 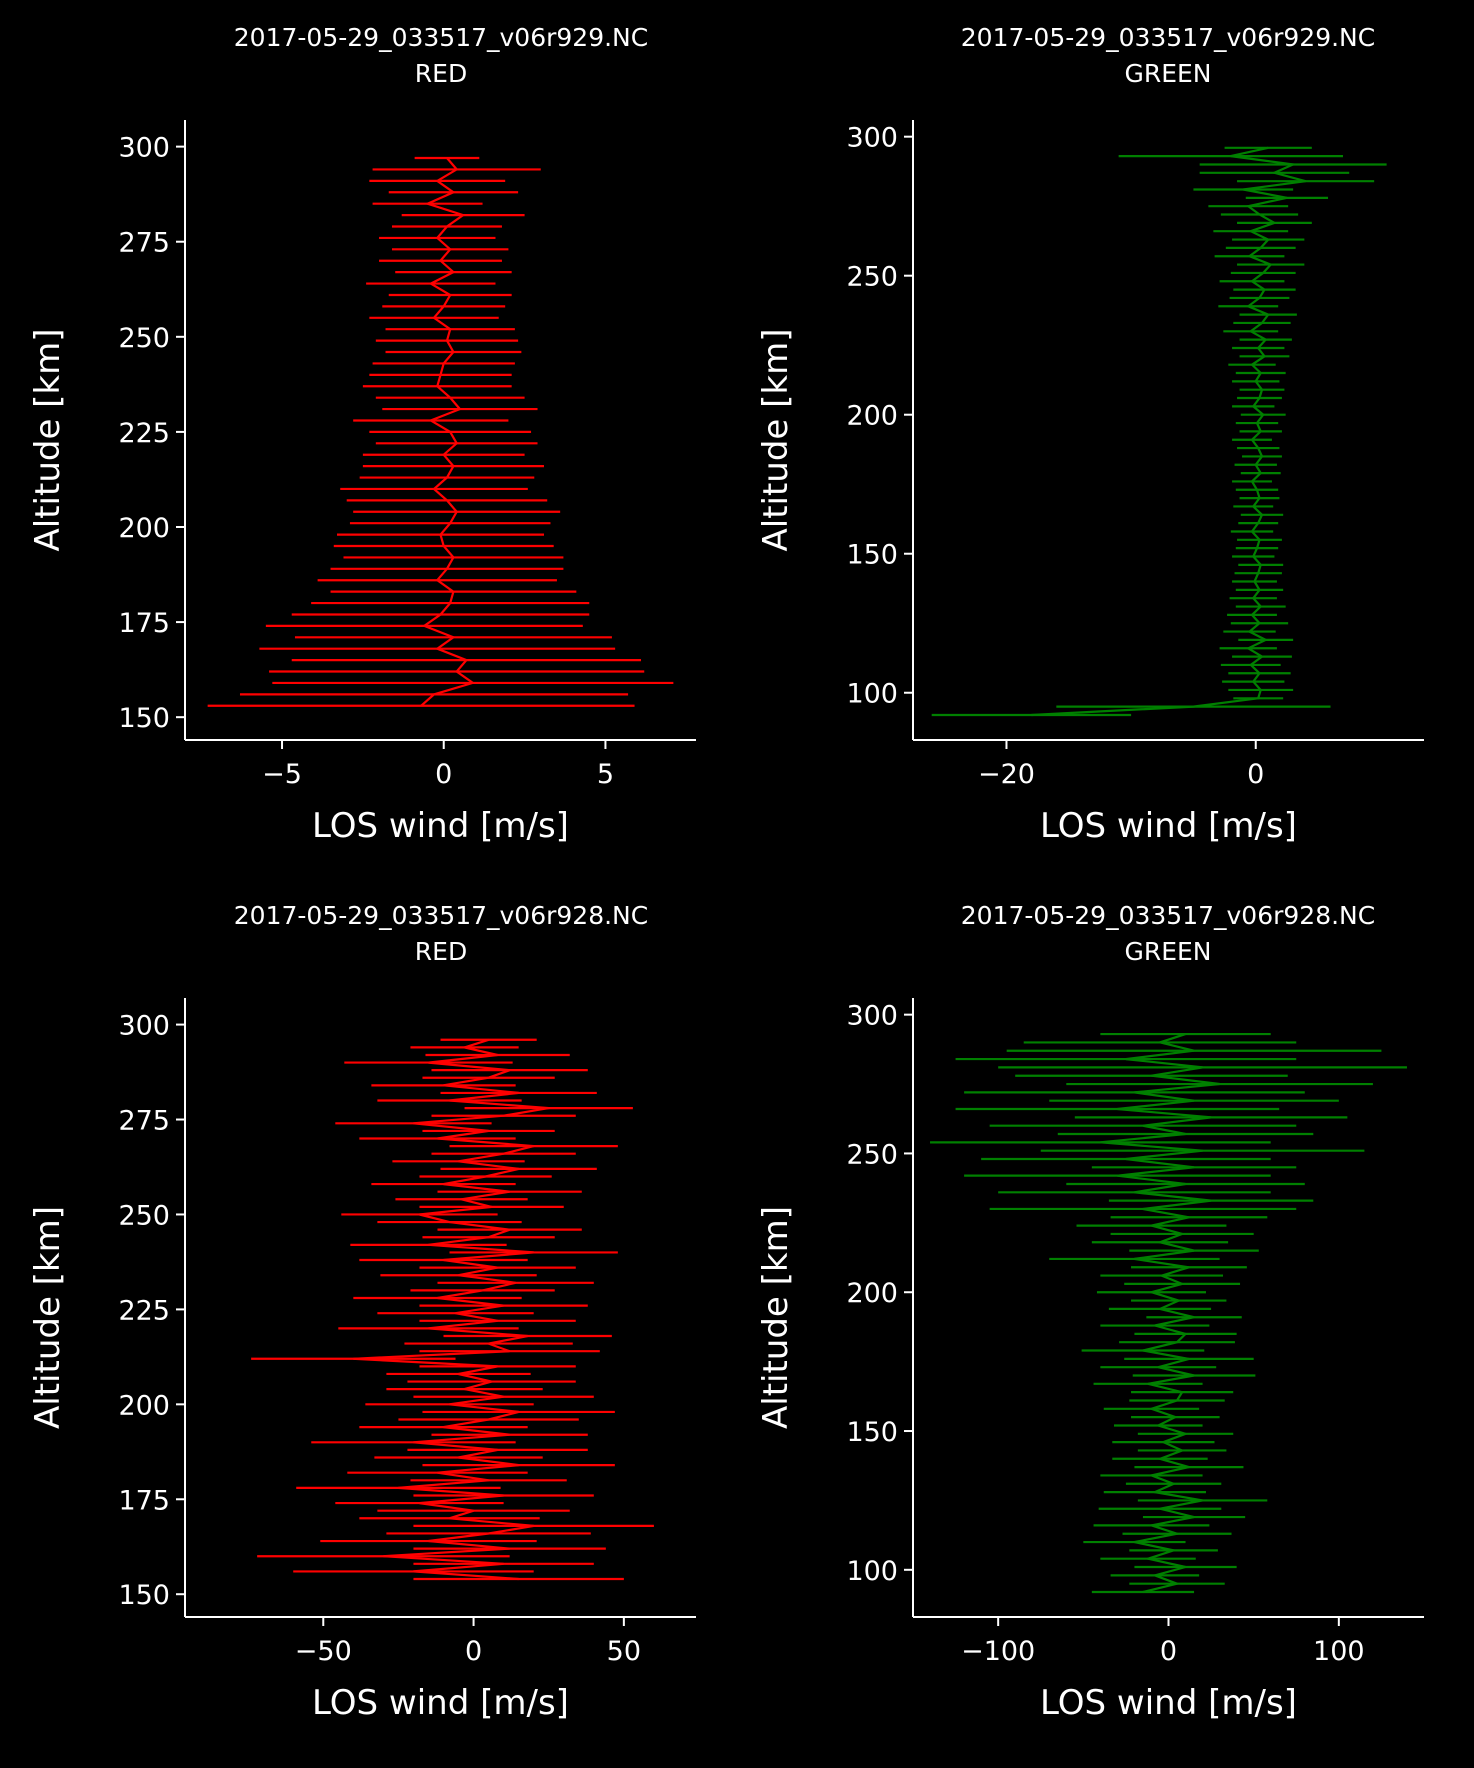 I want to click on x-tick-label: −5, so click(x=282, y=774).